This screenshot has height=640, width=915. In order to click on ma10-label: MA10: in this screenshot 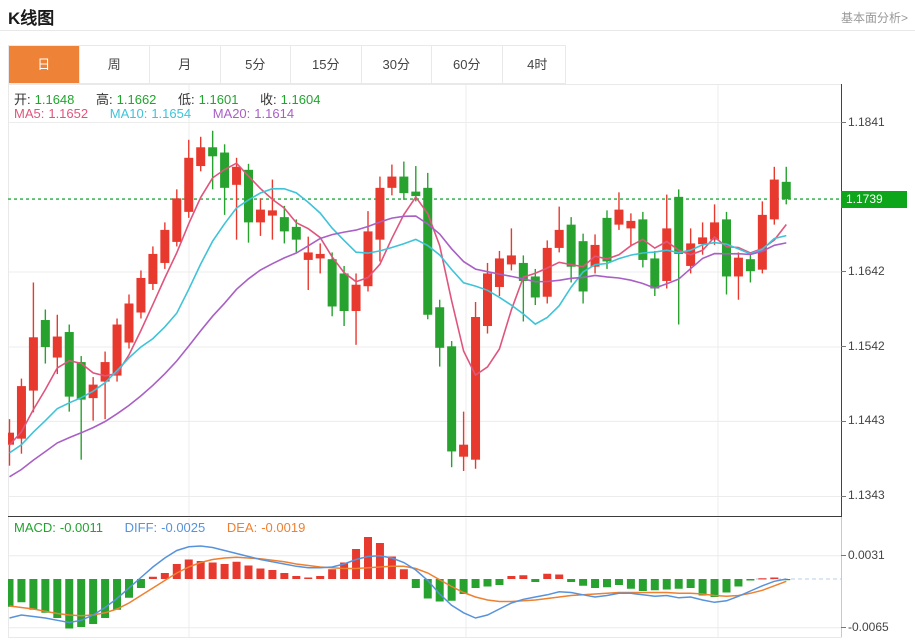, I will do `click(128, 113)`.